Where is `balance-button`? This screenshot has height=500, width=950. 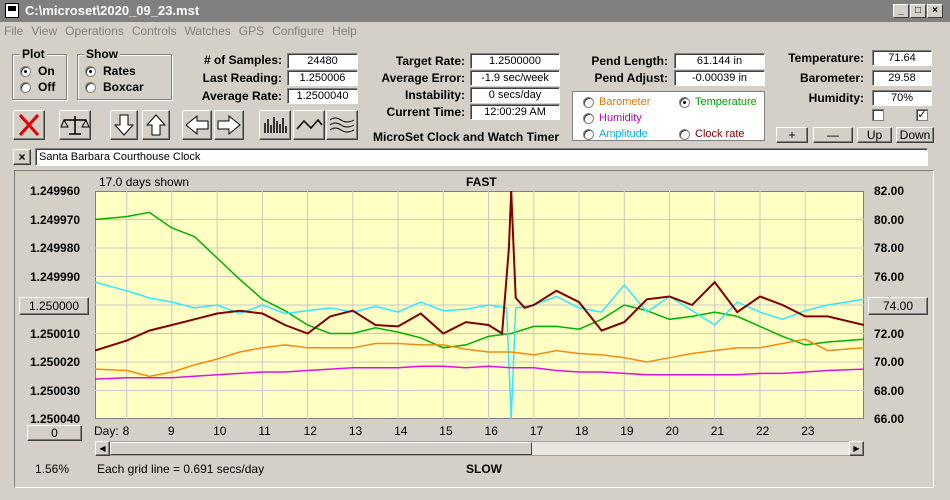 balance-button is located at coordinates (75, 125).